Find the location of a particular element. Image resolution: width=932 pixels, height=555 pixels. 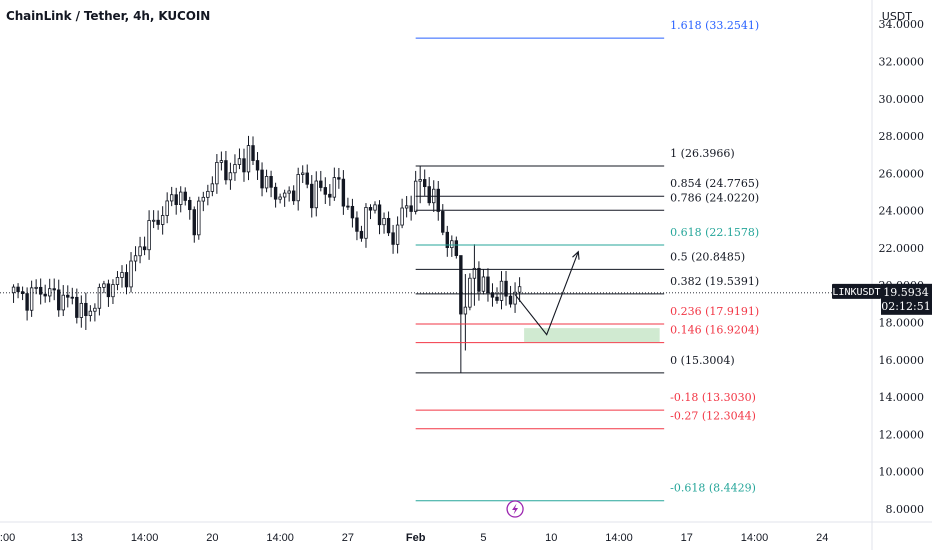

target-zone is located at coordinates (592, 335).